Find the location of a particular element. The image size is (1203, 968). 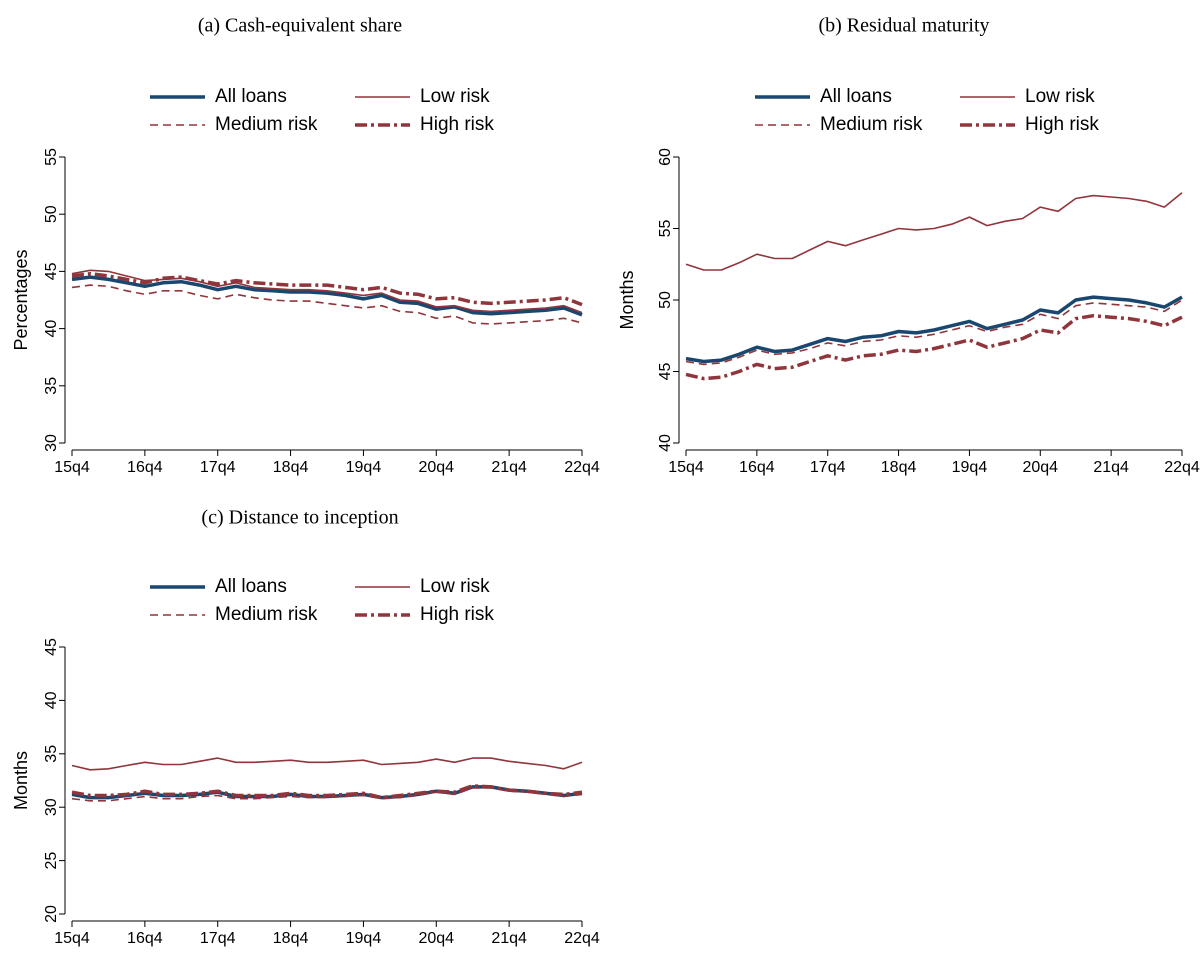

panel-title: (c) Distance to inception is located at coordinates (299, 518).